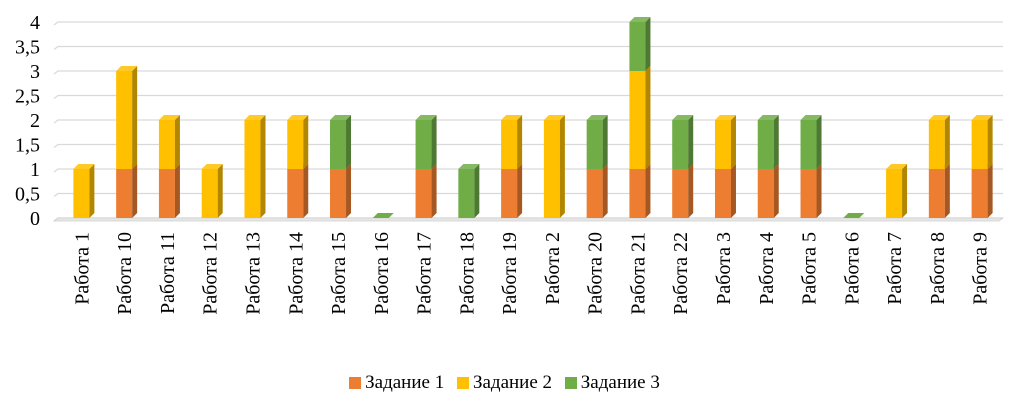 This screenshot has width=1009, height=403. What do you see at coordinates (27, 48) in the screenshot?
I see `y-tick-label: 3,5` at bounding box center [27, 48].